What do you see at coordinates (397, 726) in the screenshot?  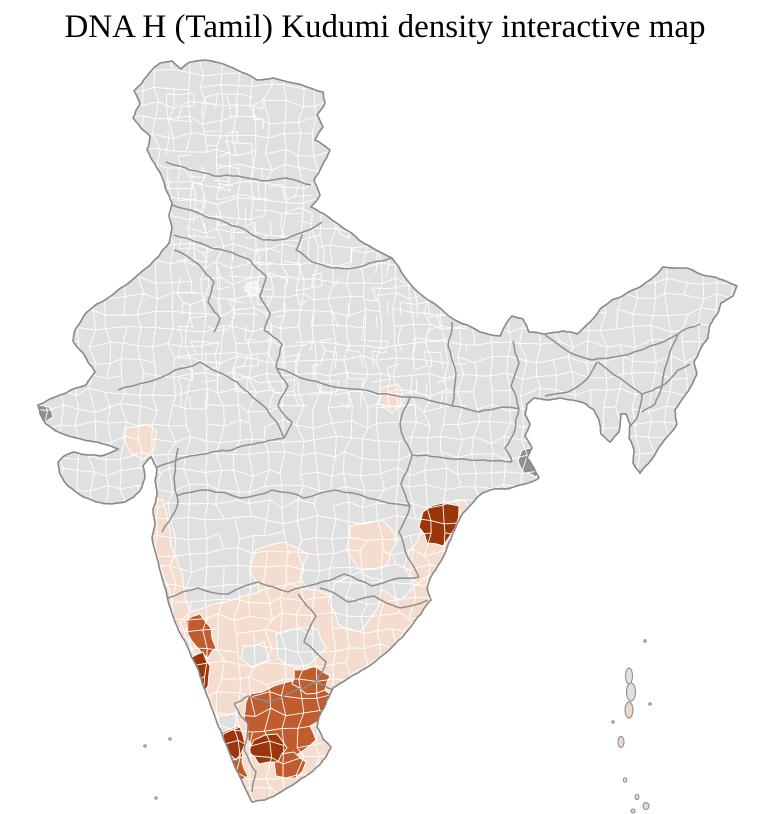 I see `island-districts` at bounding box center [397, 726].